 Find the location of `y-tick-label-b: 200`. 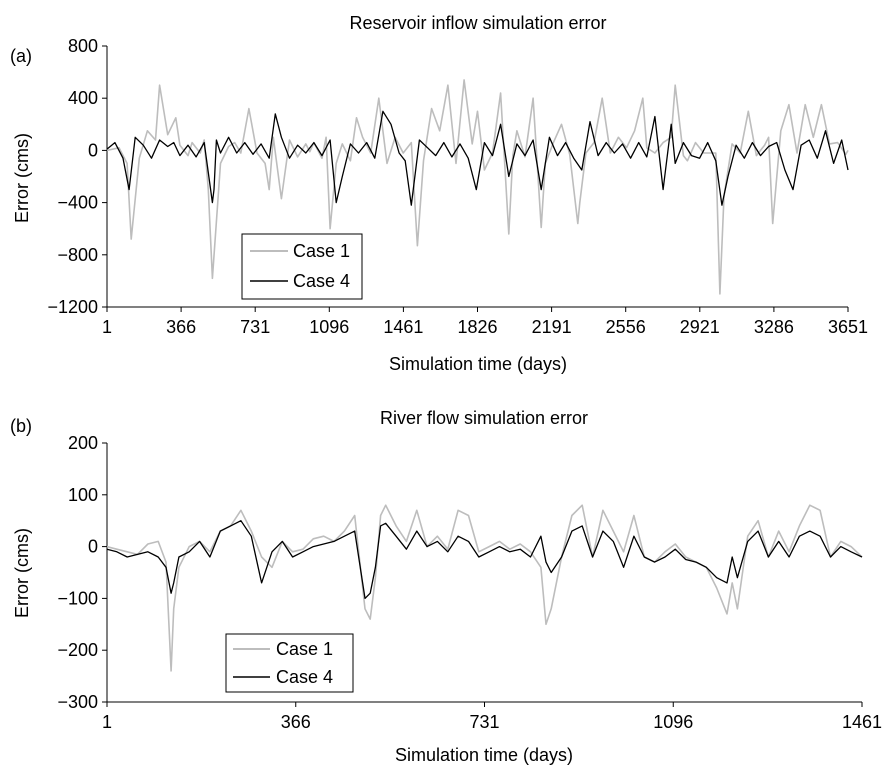

y-tick-label-b: 200 is located at coordinates (83, 443).